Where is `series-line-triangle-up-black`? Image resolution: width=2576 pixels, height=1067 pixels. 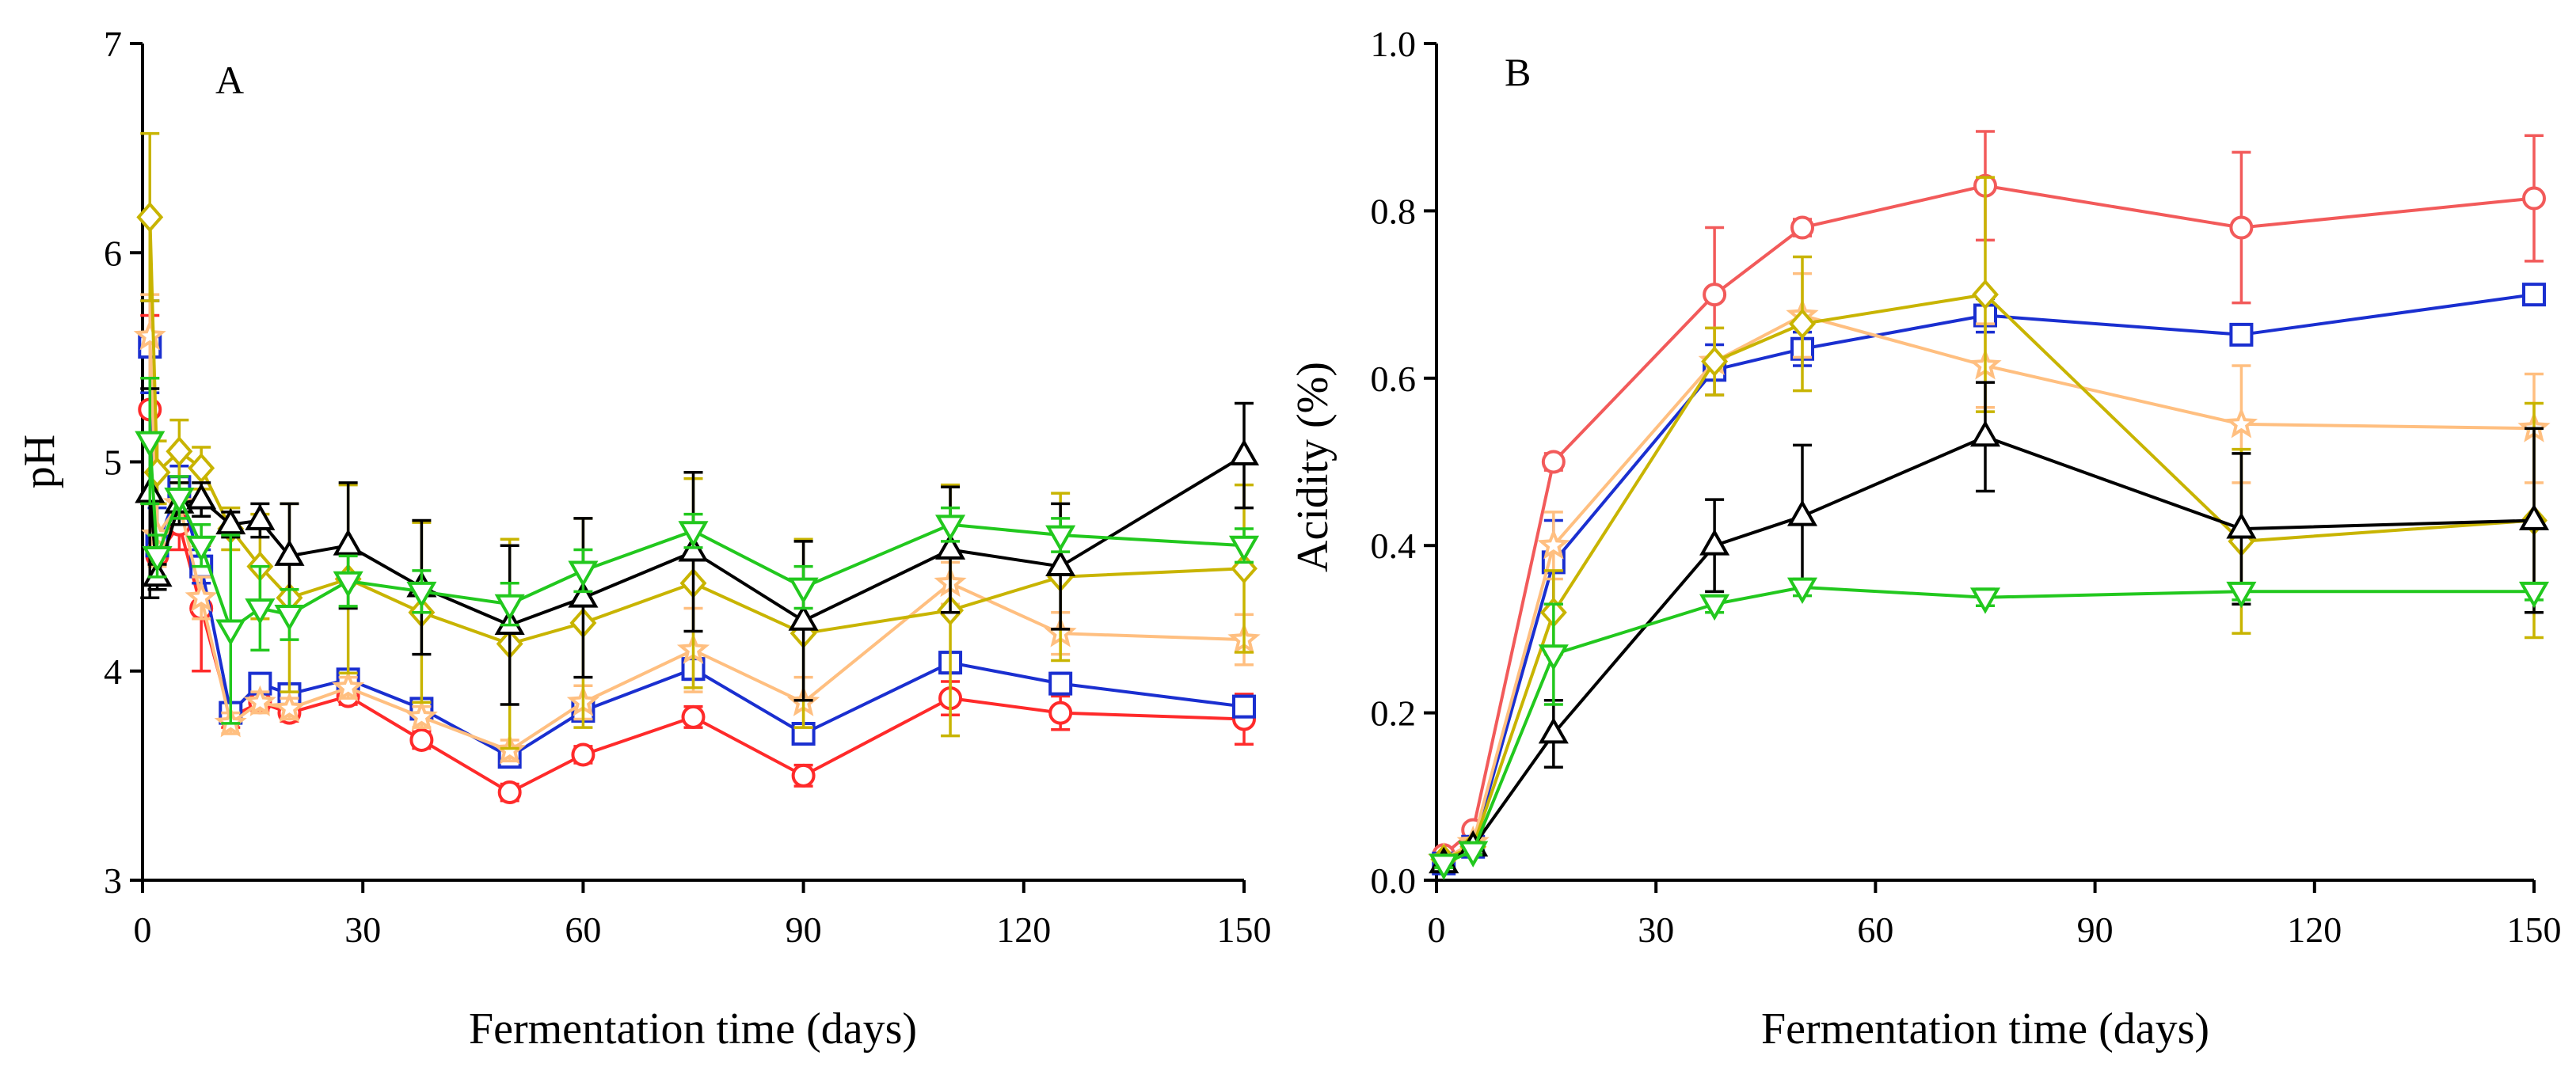
series-line-triangle-up-black is located at coordinates (697, 540).